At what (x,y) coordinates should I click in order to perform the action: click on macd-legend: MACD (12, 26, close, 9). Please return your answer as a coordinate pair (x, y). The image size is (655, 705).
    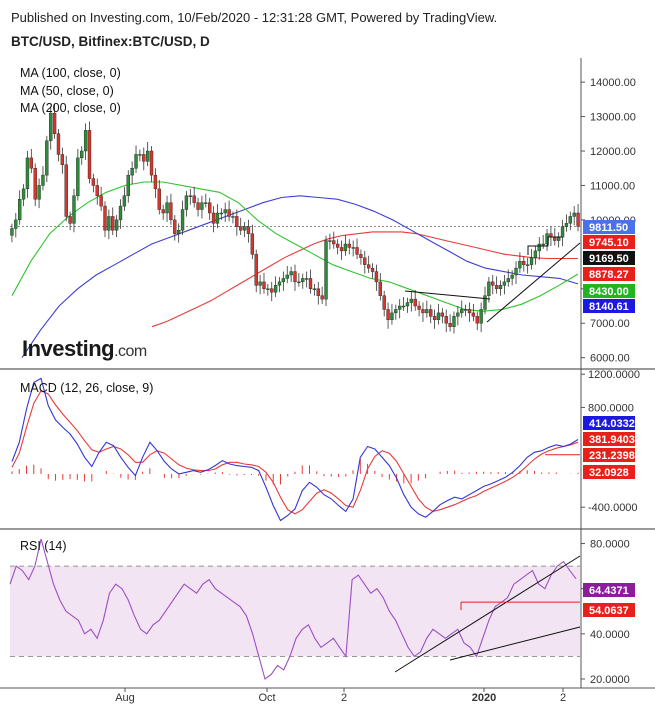
    Looking at the image, I should click on (87, 388).